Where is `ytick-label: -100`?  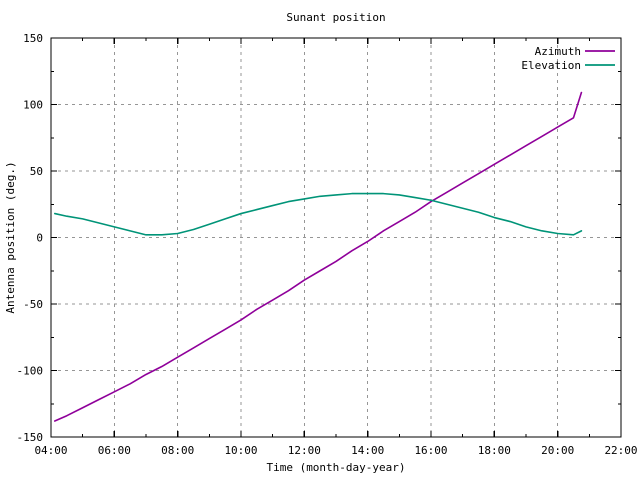 ytick-label: -100 is located at coordinates (30, 371).